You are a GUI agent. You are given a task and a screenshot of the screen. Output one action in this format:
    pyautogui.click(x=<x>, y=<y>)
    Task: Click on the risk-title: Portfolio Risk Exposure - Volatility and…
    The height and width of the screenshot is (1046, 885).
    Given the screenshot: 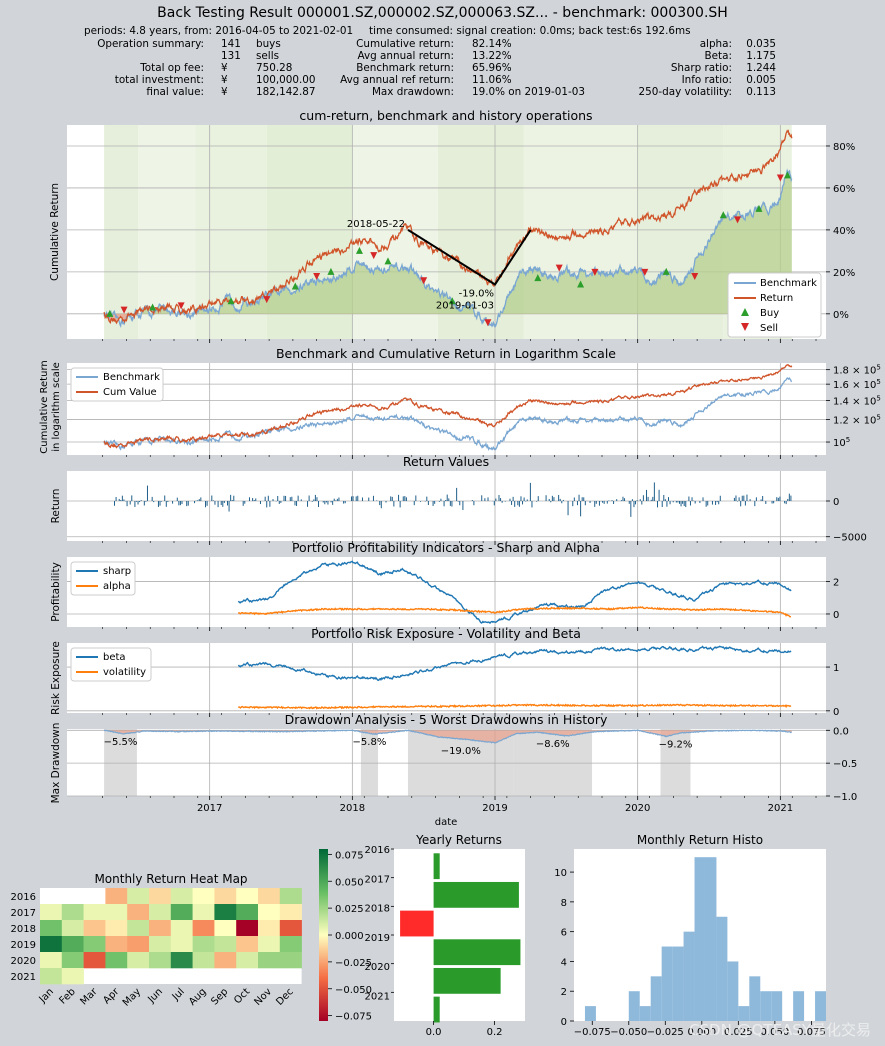 What is the action you would take?
    pyautogui.click(x=446, y=633)
    